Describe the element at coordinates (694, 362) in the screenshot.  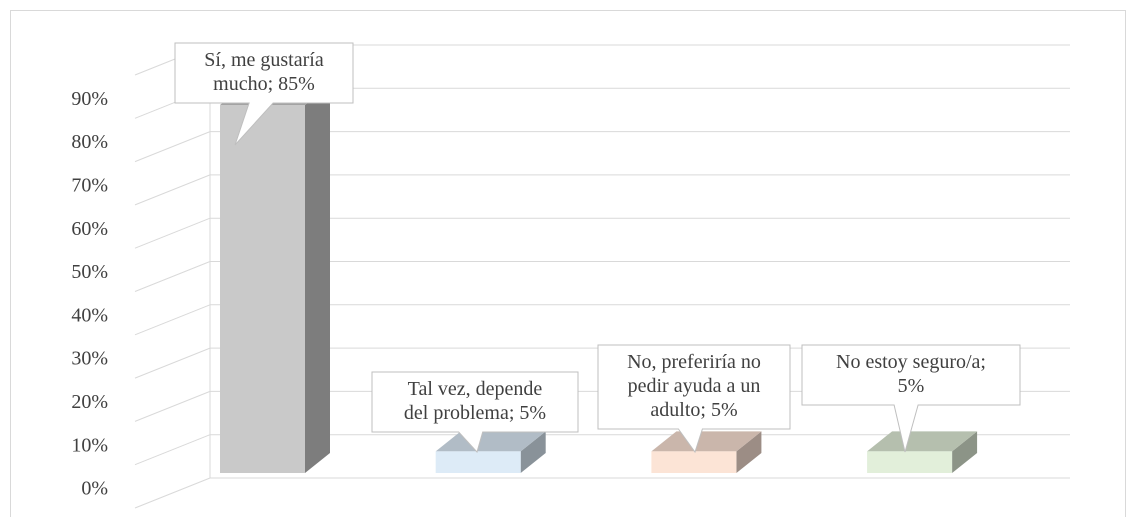
I see `data-label-line: No, preferiría no` at that location.